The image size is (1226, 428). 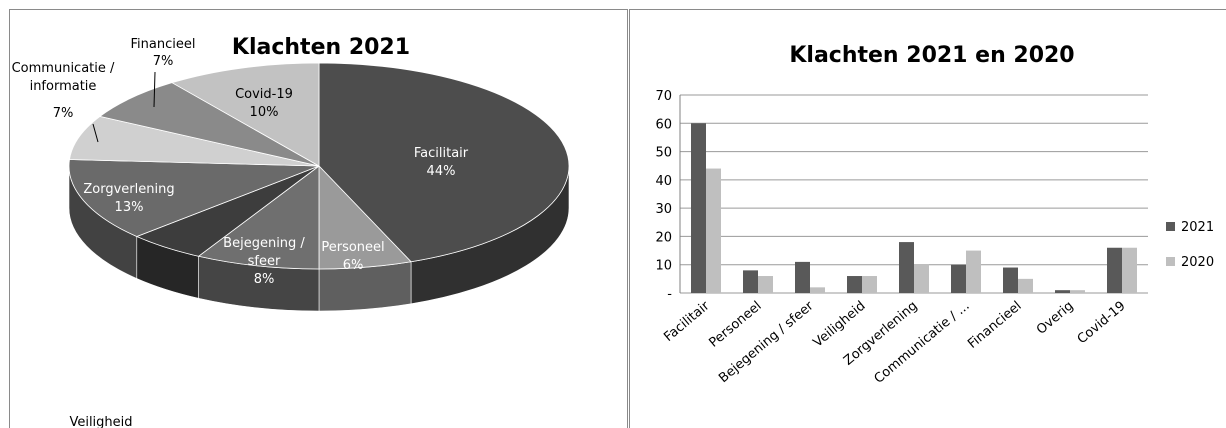 What do you see at coordinates (63, 113) in the screenshot?
I see `pie-percent-5: 7%` at bounding box center [63, 113].